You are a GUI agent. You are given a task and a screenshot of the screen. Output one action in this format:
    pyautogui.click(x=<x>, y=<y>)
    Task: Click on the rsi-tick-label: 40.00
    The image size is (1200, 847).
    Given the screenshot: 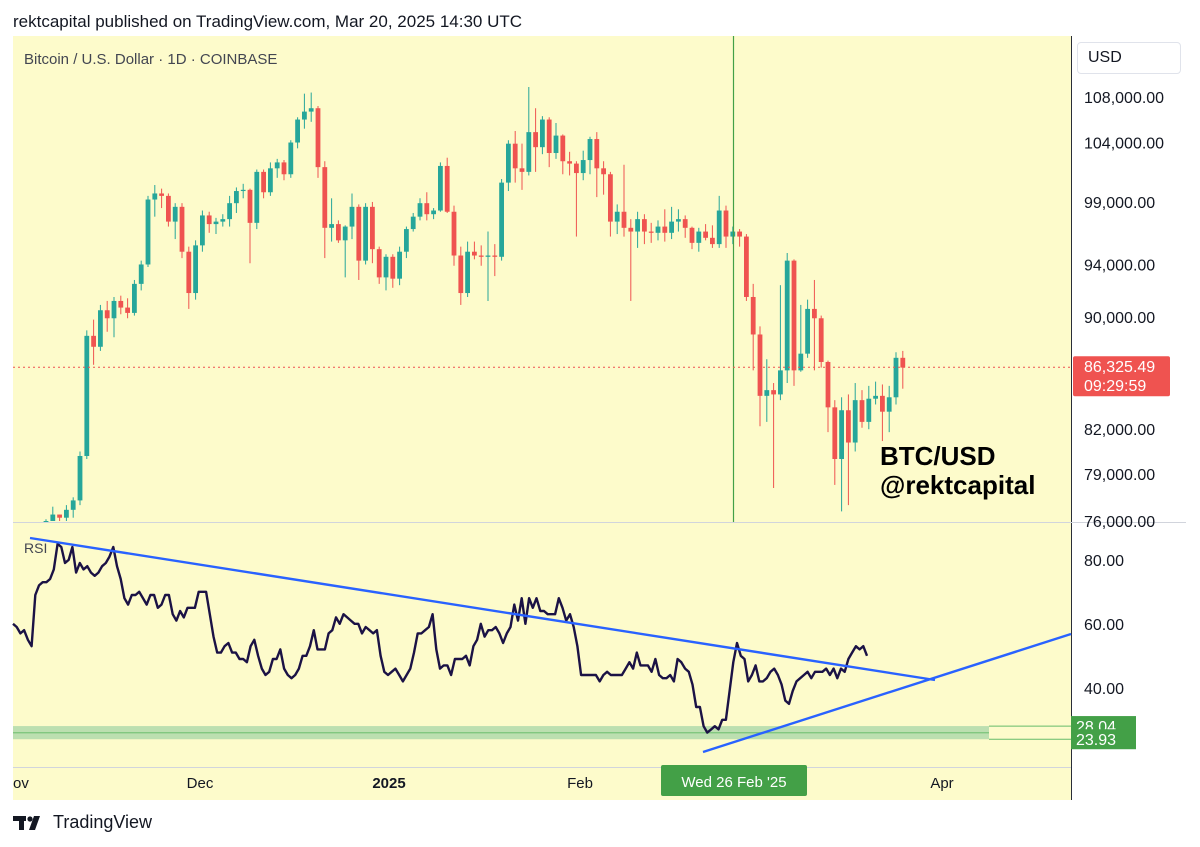 What is the action you would take?
    pyautogui.click(x=1104, y=689)
    